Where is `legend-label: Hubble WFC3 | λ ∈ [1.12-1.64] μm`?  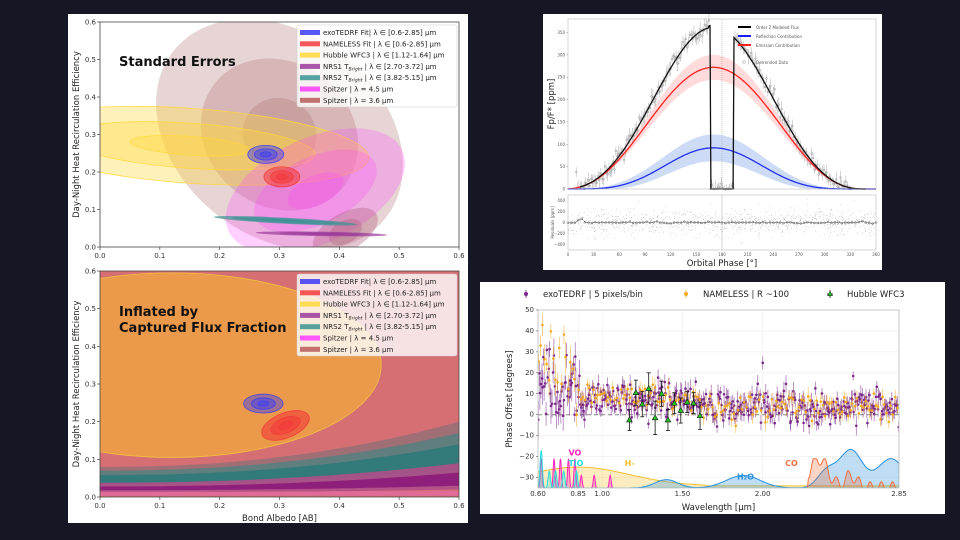
legend-label: Hubble WFC3 | λ ∈ [1.12-1.64] μm is located at coordinates (384, 305).